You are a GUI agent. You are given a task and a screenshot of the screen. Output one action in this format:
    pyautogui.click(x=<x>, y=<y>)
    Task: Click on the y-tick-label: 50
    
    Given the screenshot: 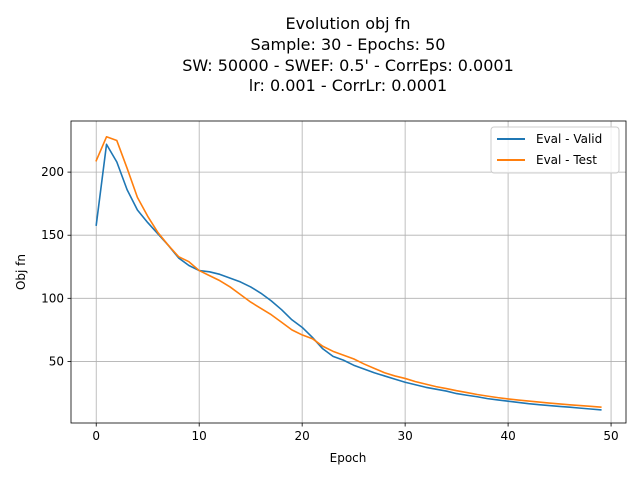 What is the action you would take?
    pyautogui.click(x=56, y=361)
    